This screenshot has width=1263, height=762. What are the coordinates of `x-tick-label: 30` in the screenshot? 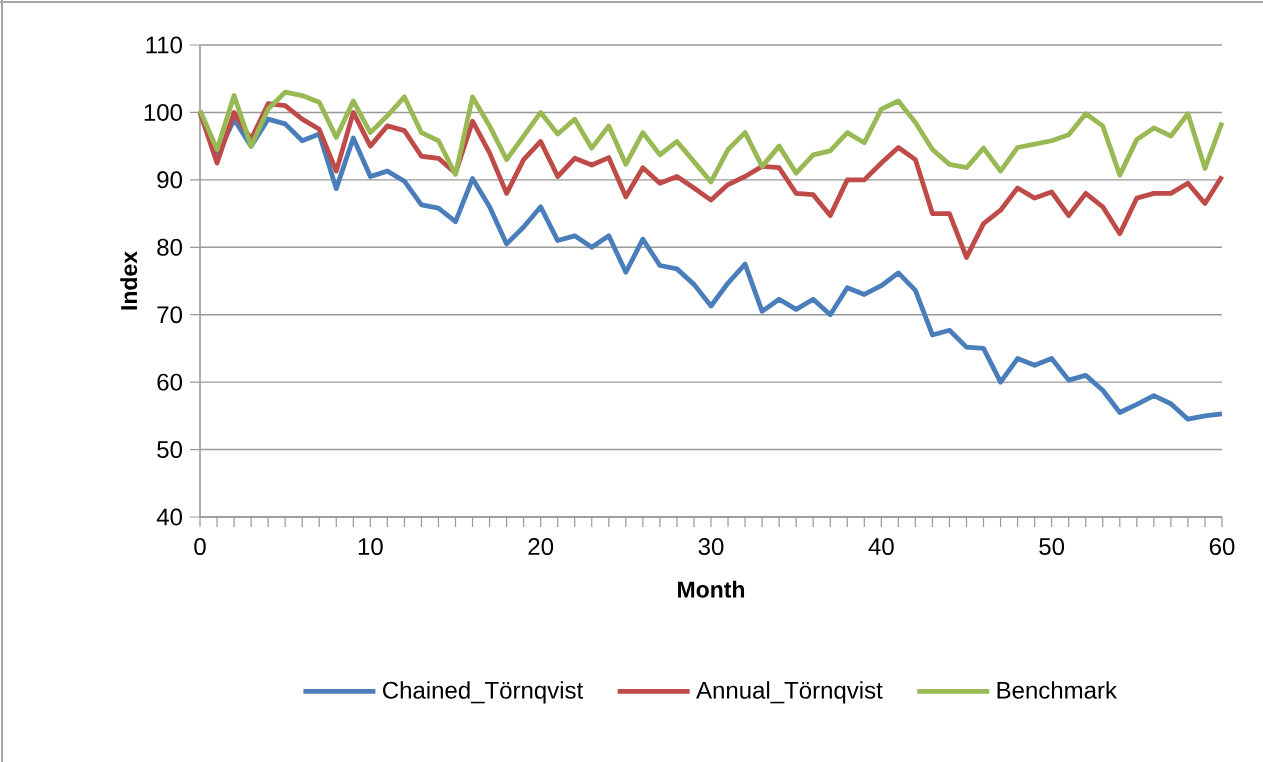 It's located at (711, 547).